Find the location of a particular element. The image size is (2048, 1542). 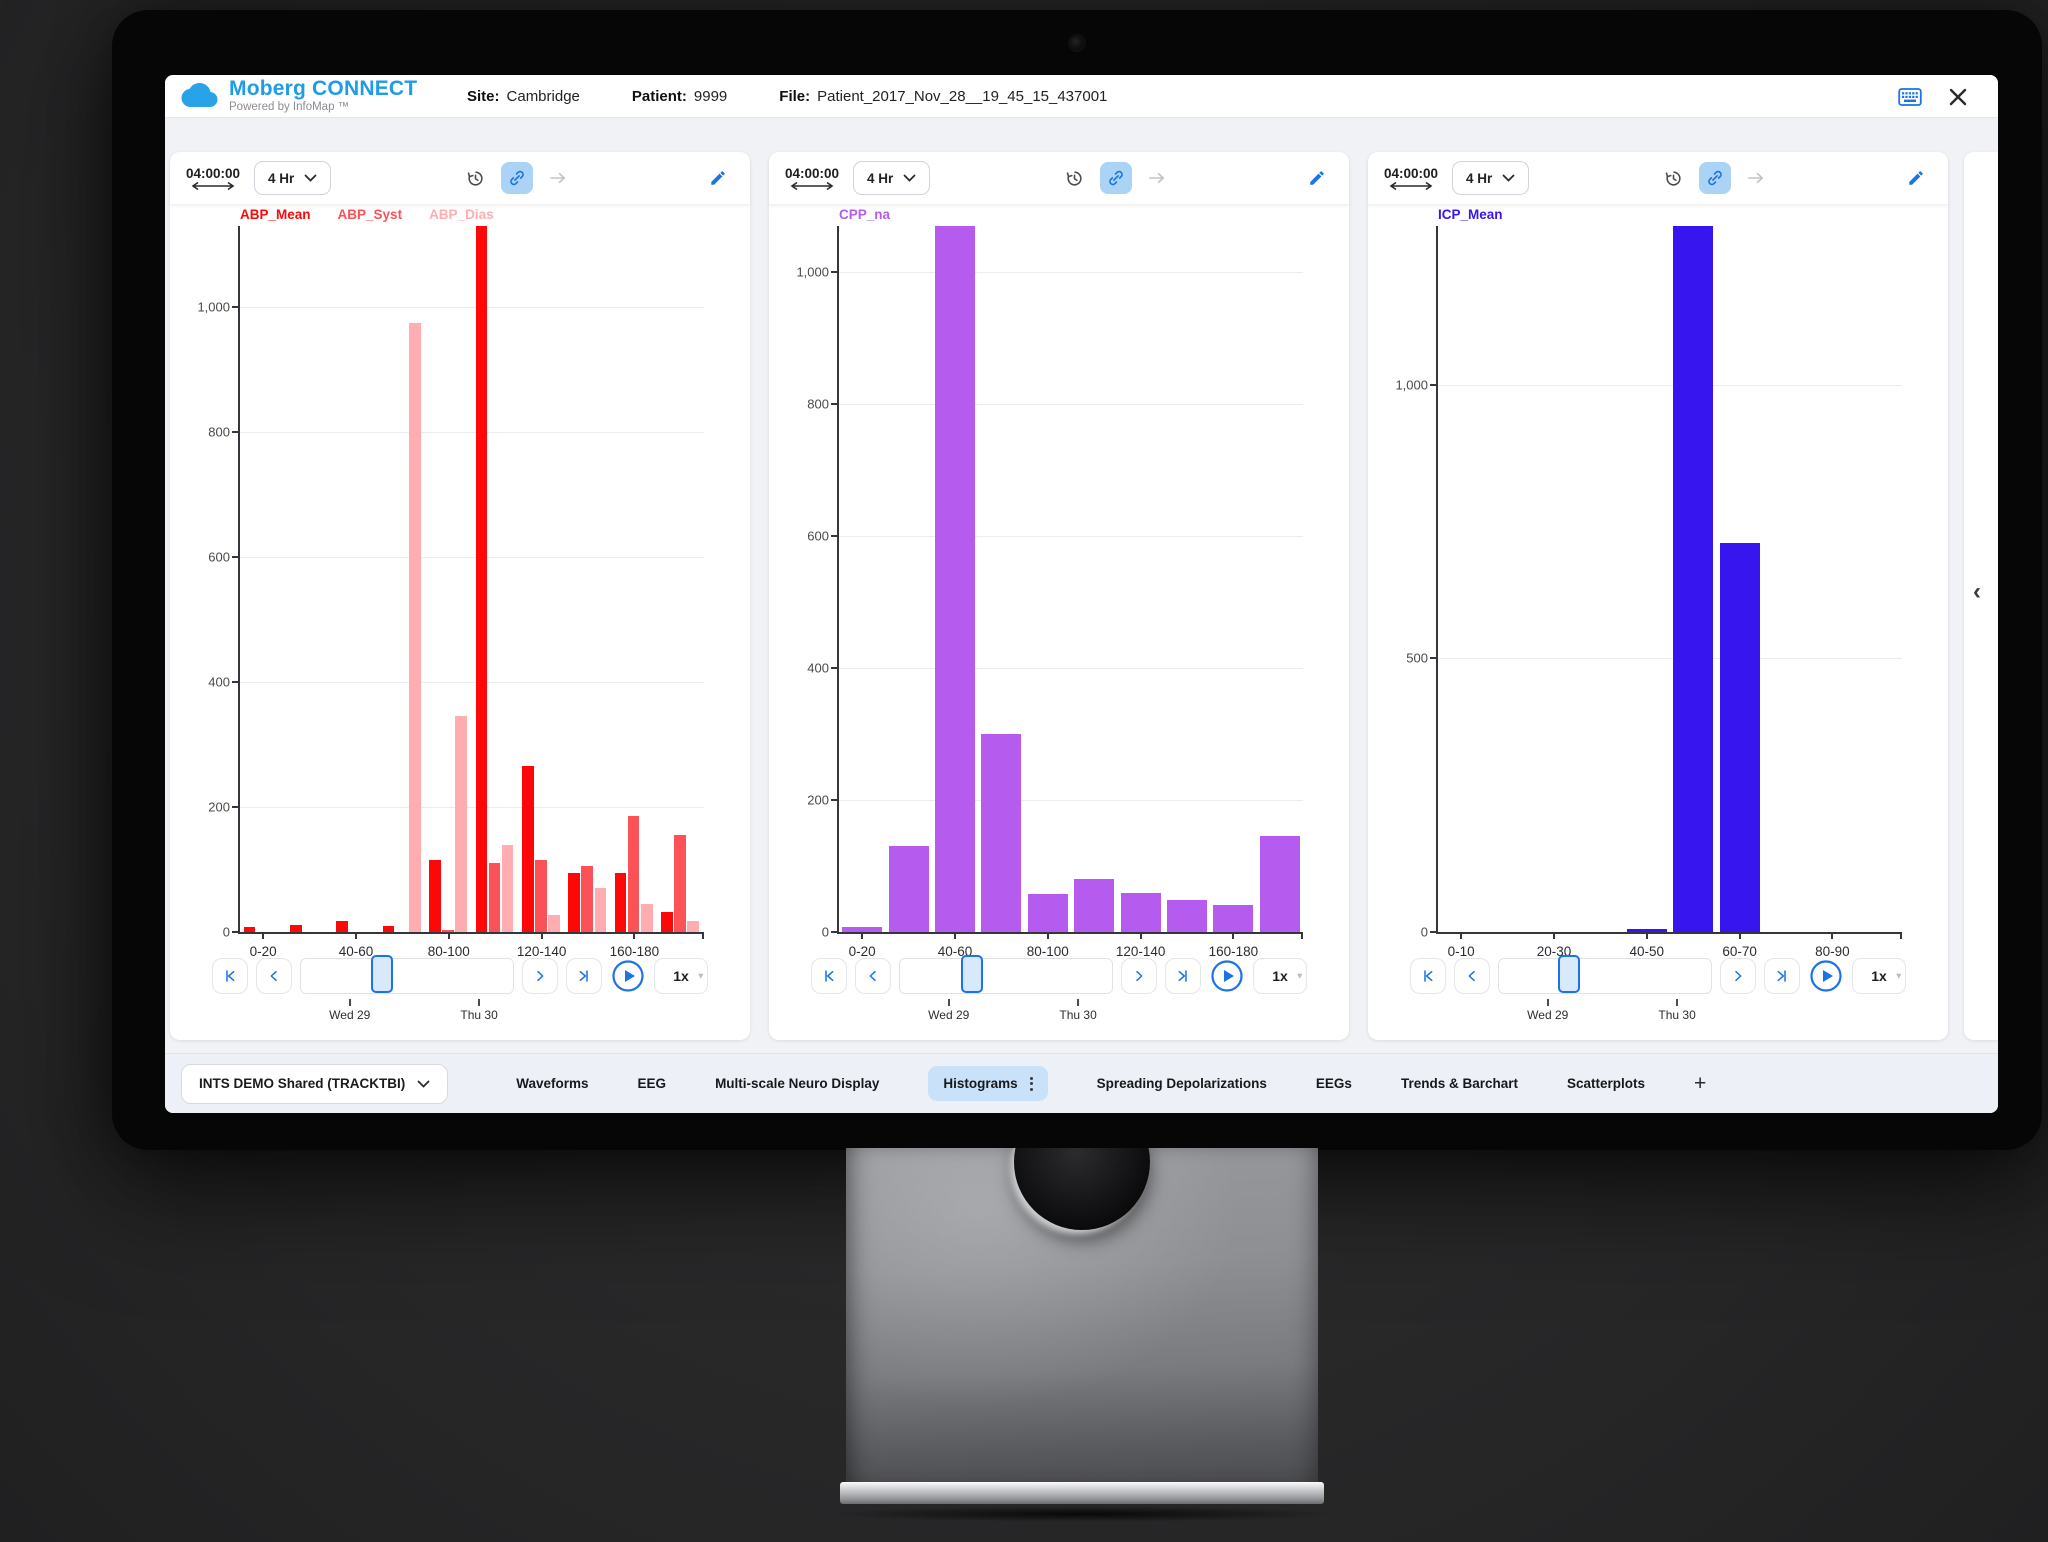

kebab-icon is located at coordinates (1031, 1083).